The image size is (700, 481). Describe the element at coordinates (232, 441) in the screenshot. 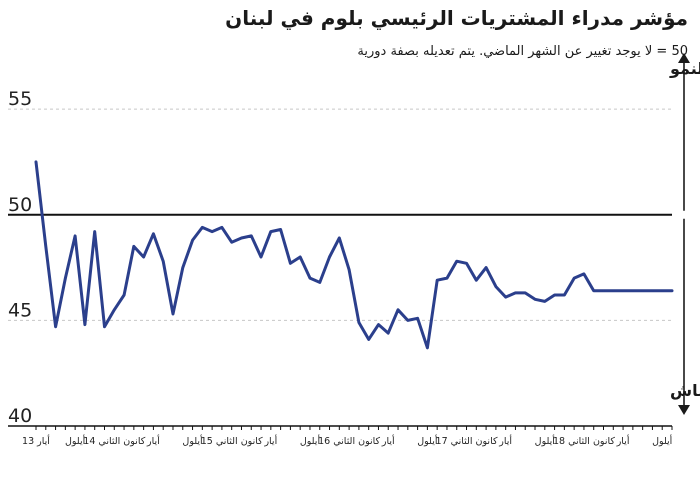

I see `x-tick-label: كانون الثاني 15` at that location.